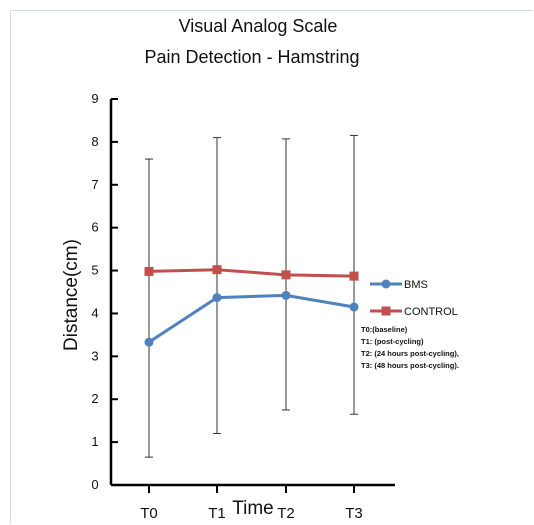  What do you see at coordinates (354, 513) in the screenshot?
I see `x-tick-label: T3` at bounding box center [354, 513].